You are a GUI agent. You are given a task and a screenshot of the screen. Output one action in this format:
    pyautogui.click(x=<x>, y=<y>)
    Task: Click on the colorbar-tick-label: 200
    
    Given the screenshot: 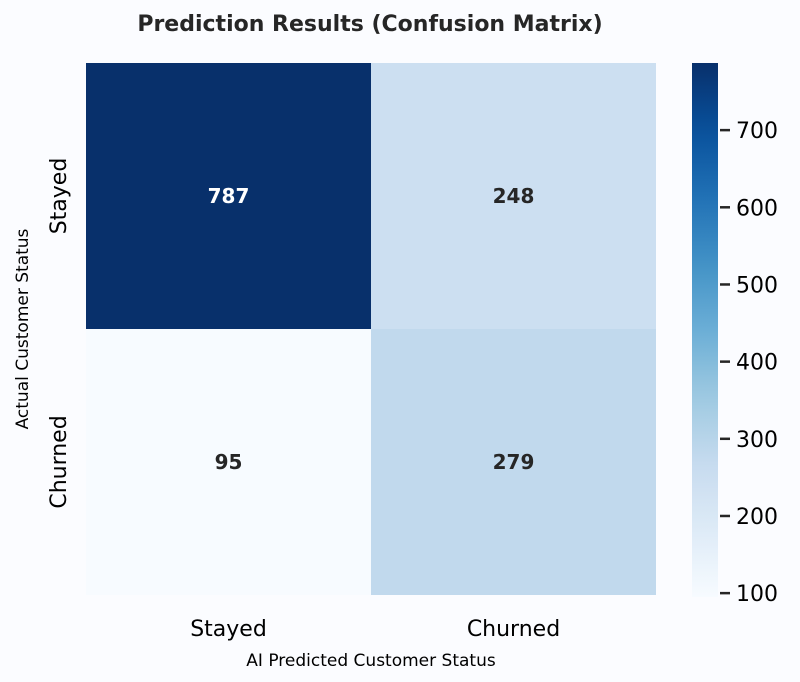 What is the action you would take?
    pyautogui.click(x=757, y=517)
    